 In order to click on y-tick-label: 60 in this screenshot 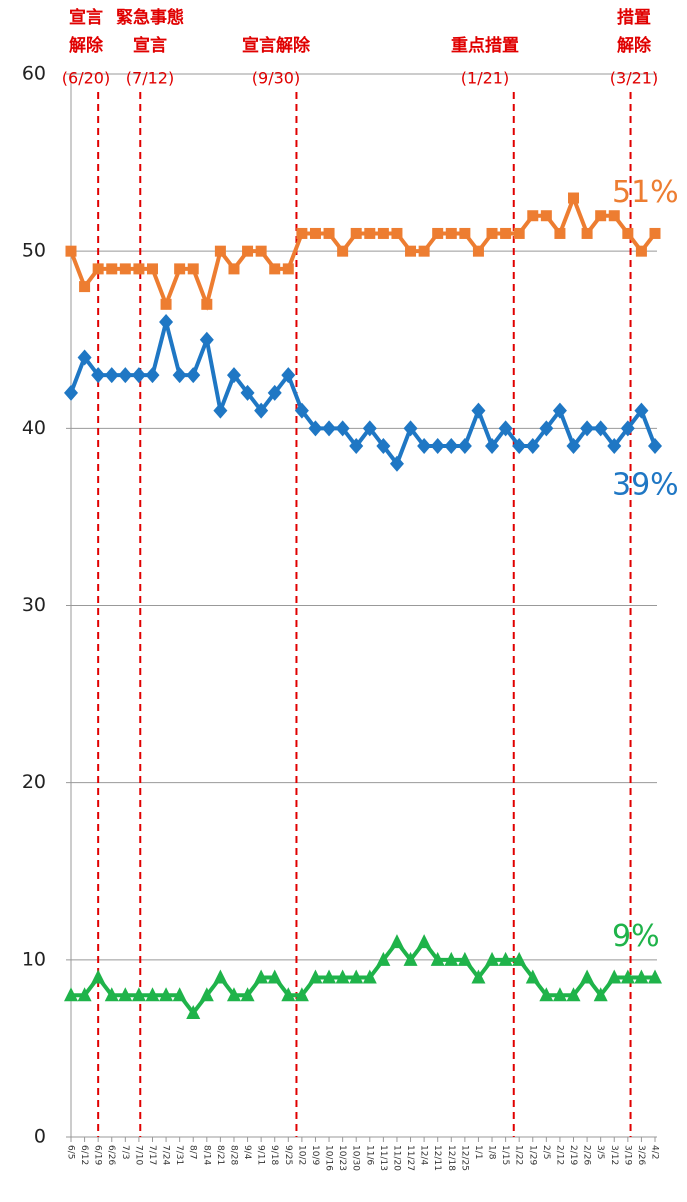, I will do `click(34, 74)`.